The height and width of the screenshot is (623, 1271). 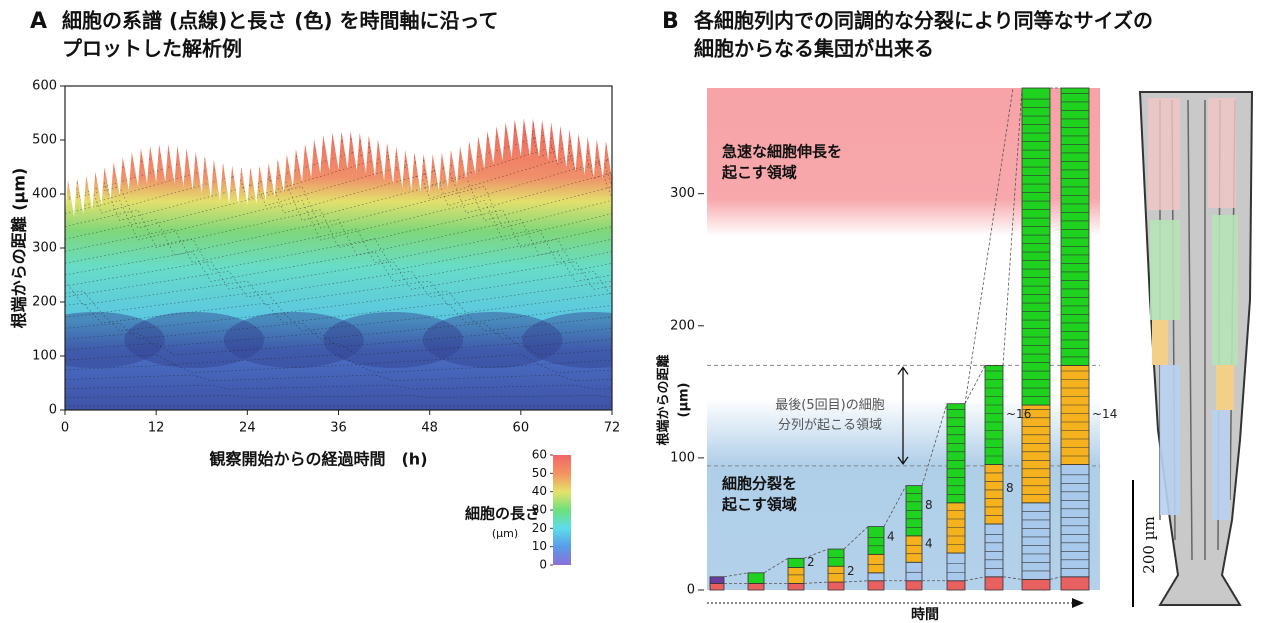 I want to click on y-tick-label: 400, so click(x=44, y=194).